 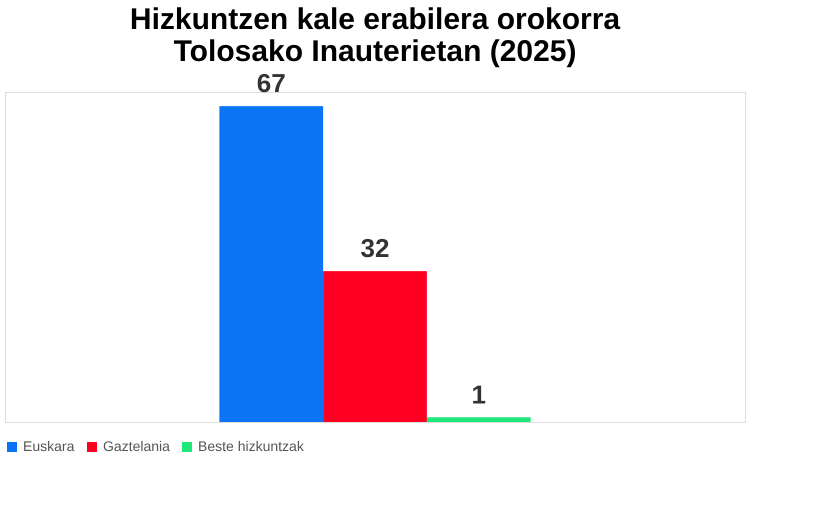 I want to click on legend-label: Beste hizkuntzak, so click(x=251, y=446).